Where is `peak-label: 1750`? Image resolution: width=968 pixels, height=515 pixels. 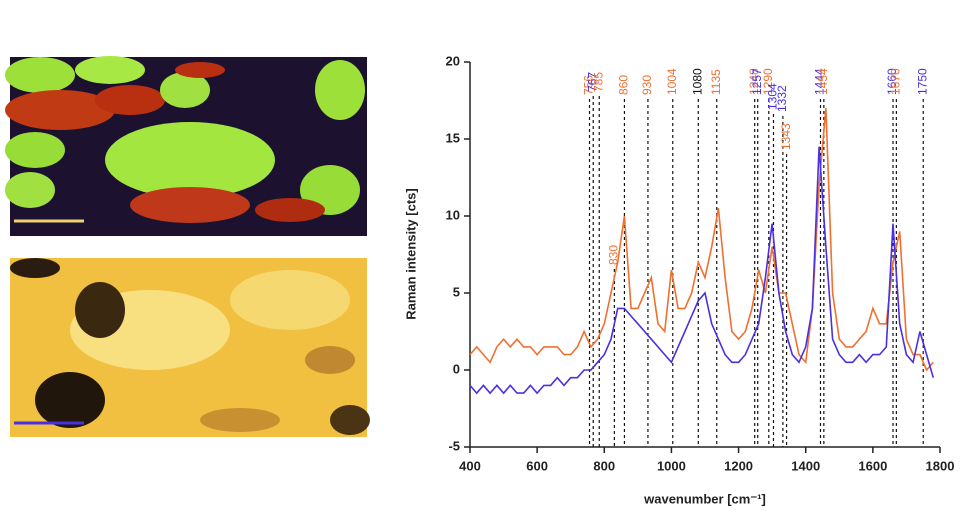
peak-label: 1750 is located at coordinates (922, 81).